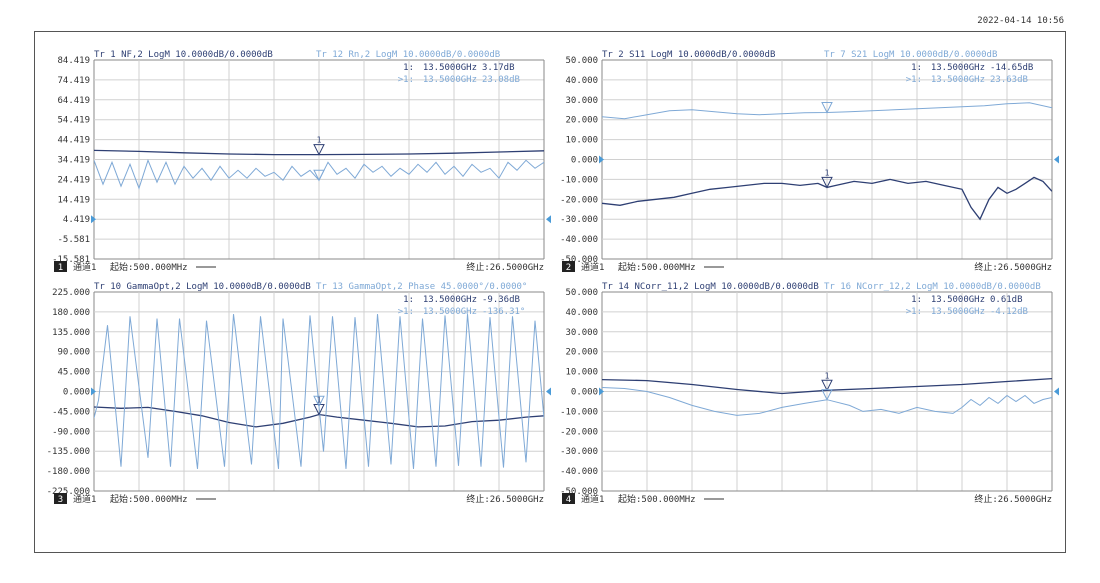 The height and width of the screenshot is (583, 1100). I want to click on trace-header-dark: Tr 10 GammaOpt,2 LogM 10.0000dB/0.0000dB, so click(202, 287).